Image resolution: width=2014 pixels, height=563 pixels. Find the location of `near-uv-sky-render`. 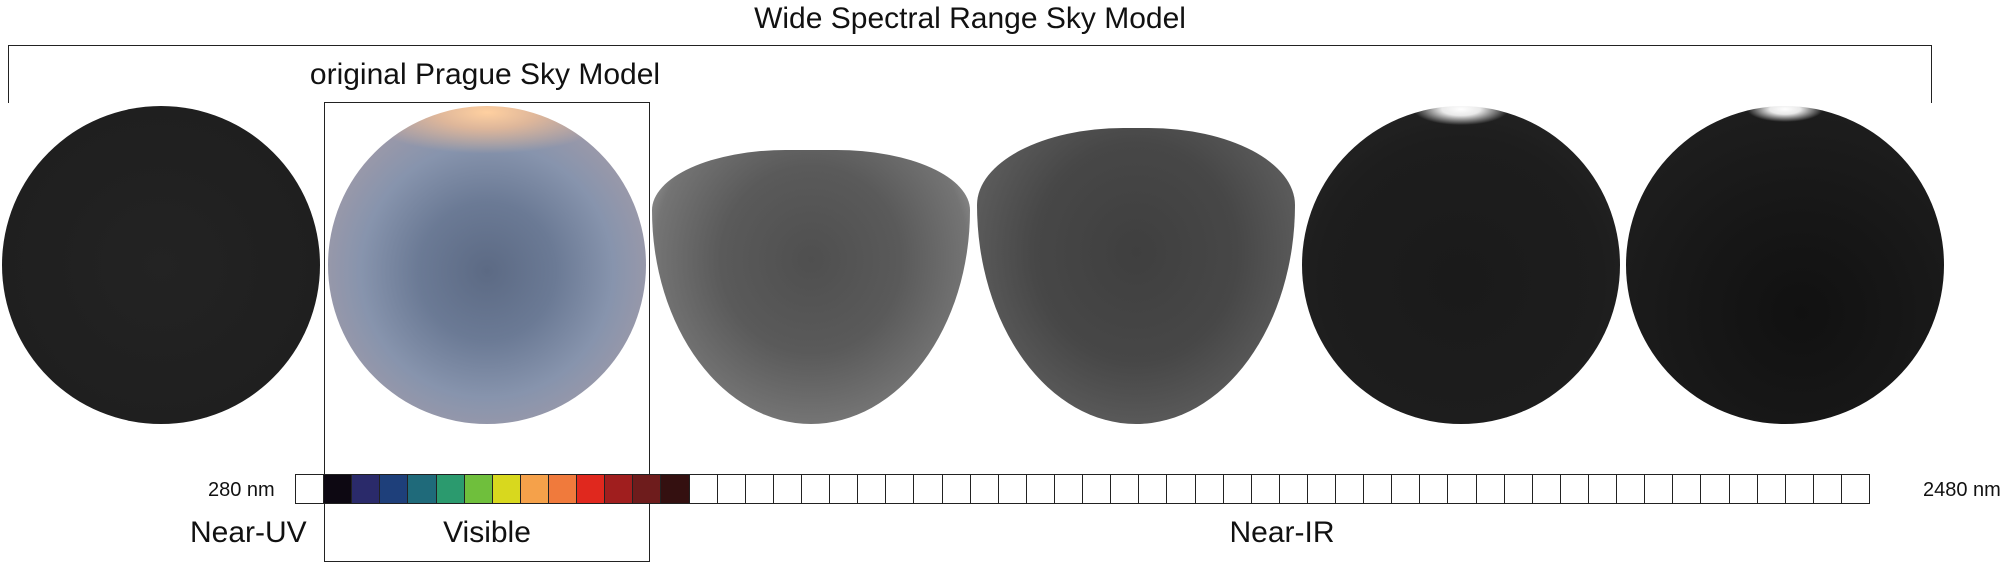

near-uv-sky-render is located at coordinates (161, 265).